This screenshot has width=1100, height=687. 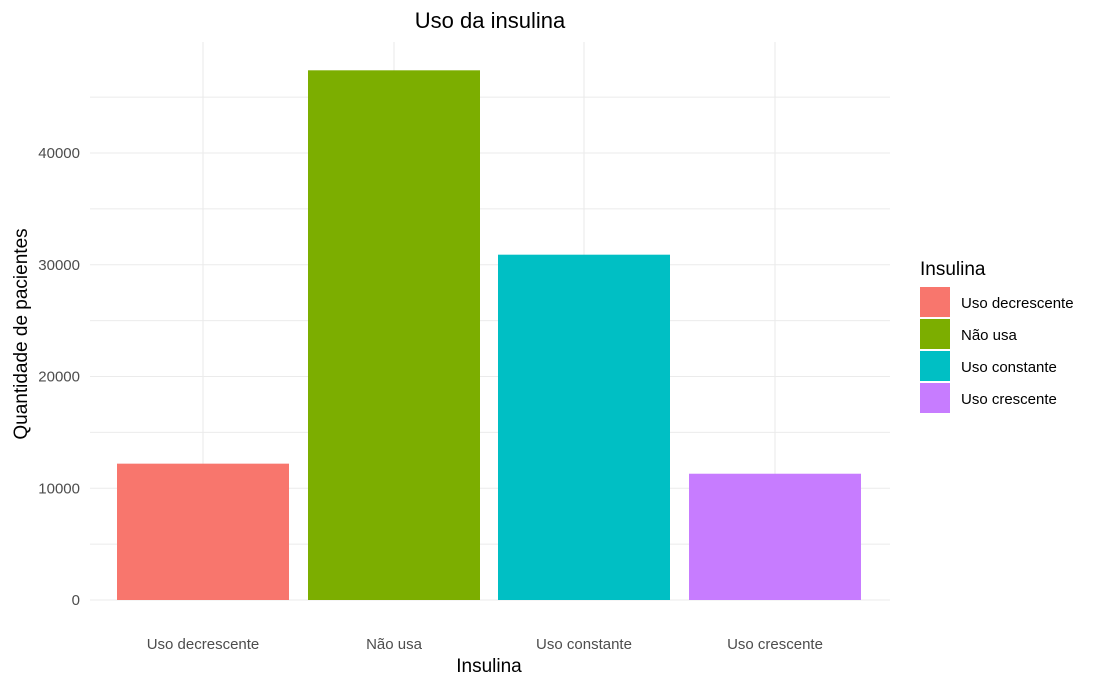 What do you see at coordinates (1017, 303) in the screenshot?
I see `legend-label: Uso decrescente` at bounding box center [1017, 303].